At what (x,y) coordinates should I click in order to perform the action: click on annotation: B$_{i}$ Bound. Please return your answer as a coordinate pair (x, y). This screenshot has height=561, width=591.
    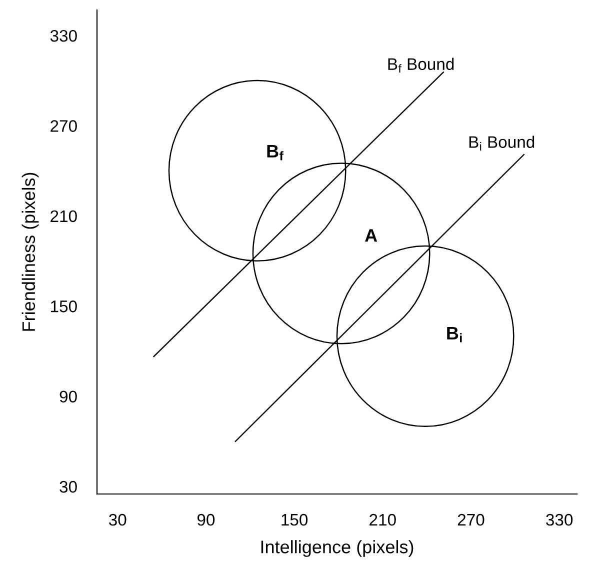
    Looking at the image, I should click on (501, 143).